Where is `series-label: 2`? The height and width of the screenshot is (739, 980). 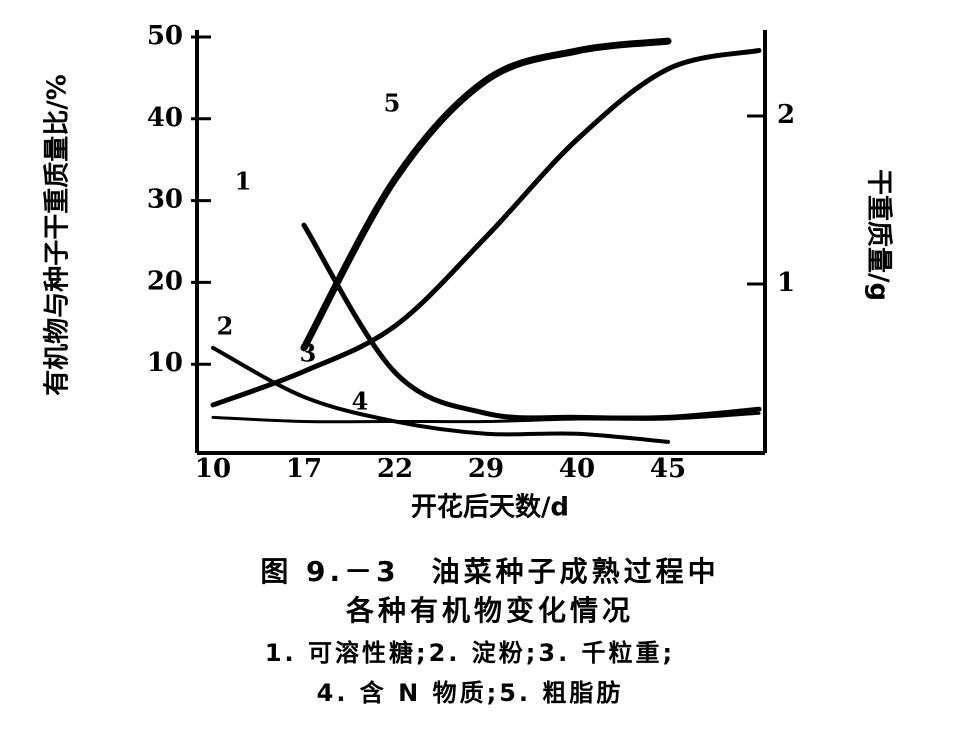 series-label: 2 is located at coordinates (225, 326).